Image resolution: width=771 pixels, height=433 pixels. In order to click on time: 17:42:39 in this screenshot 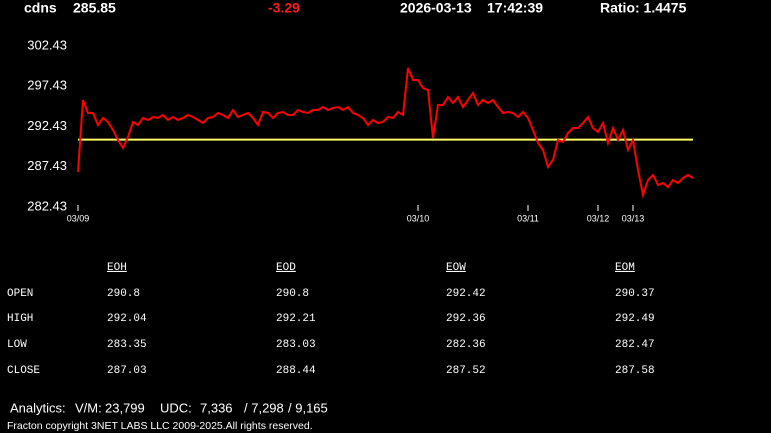, I will do `click(515, 8)`.